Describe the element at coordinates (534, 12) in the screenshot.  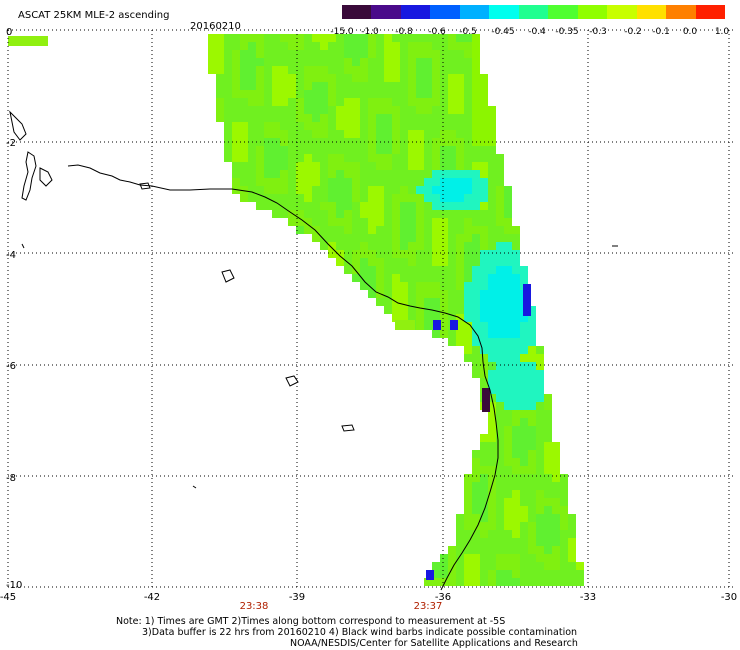
I see `colorbar` at that location.